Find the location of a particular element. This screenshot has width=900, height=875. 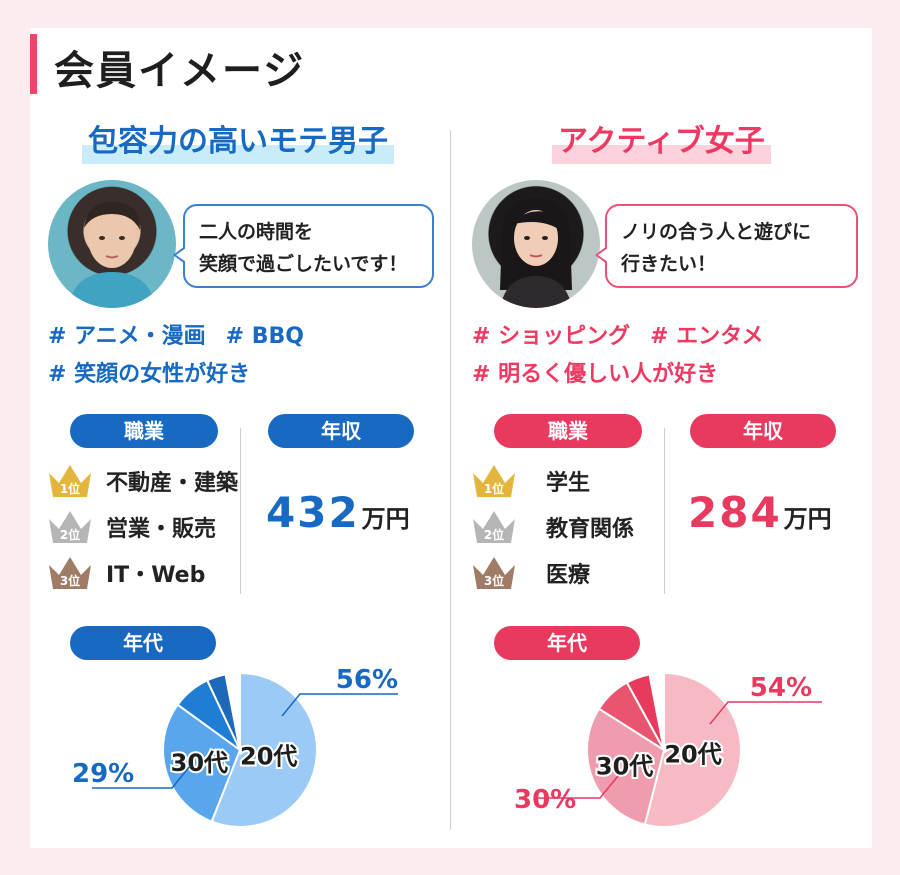

female-income: 284万円 is located at coordinates (760, 512).